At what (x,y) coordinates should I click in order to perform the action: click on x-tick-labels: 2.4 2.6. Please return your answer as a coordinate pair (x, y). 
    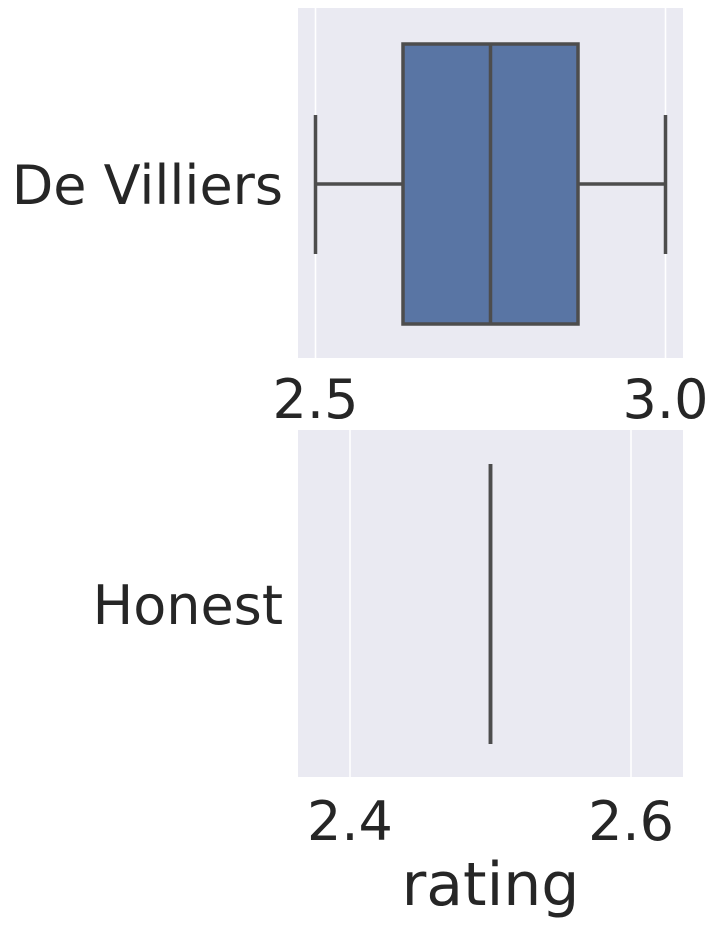
    Looking at the image, I should click on (490, 821).